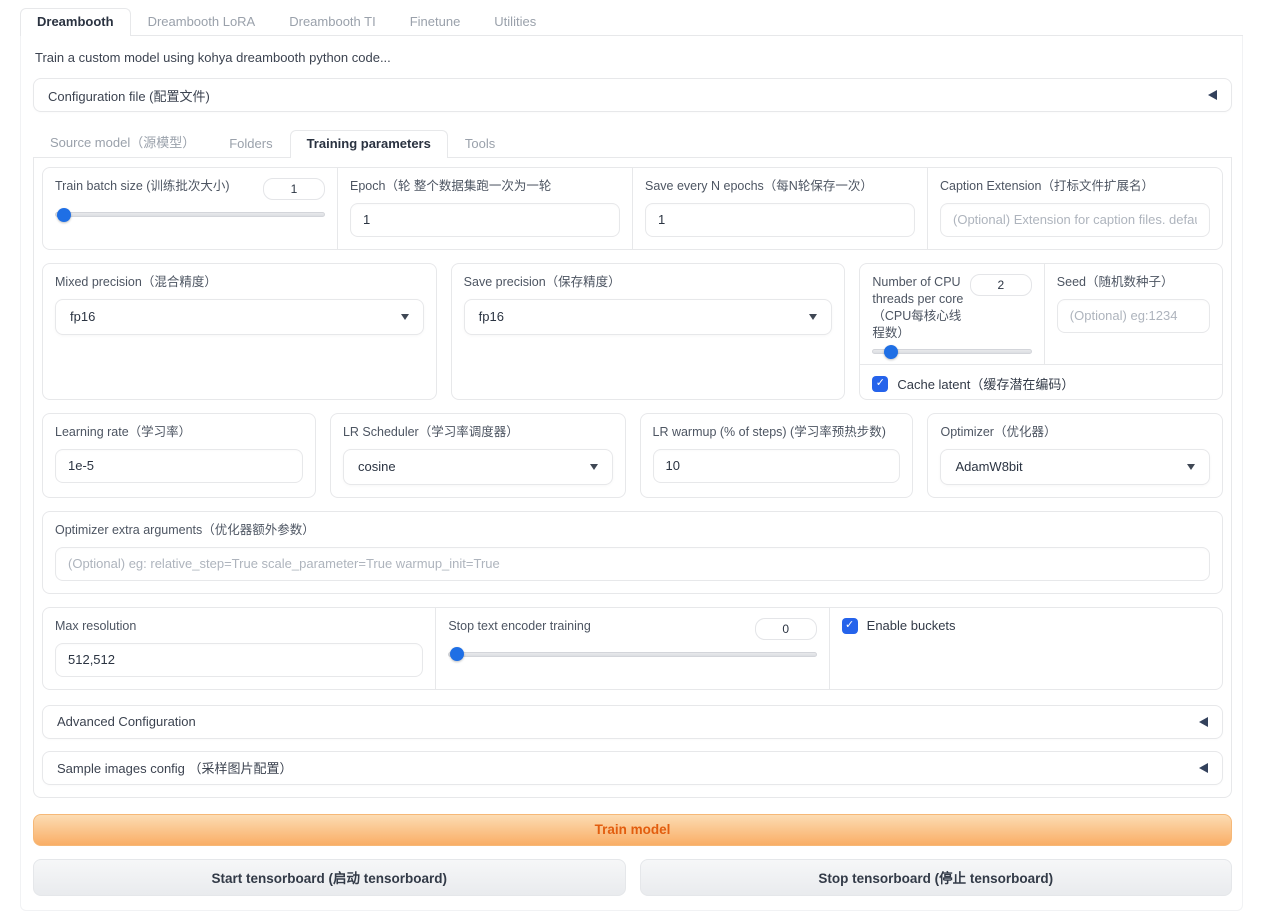 Image resolution: width=1280 pixels, height=911 pixels. Describe the element at coordinates (201, 21) in the screenshot. I see `tab-dreambooth-lora: Dreambooth LoRA` at that location.